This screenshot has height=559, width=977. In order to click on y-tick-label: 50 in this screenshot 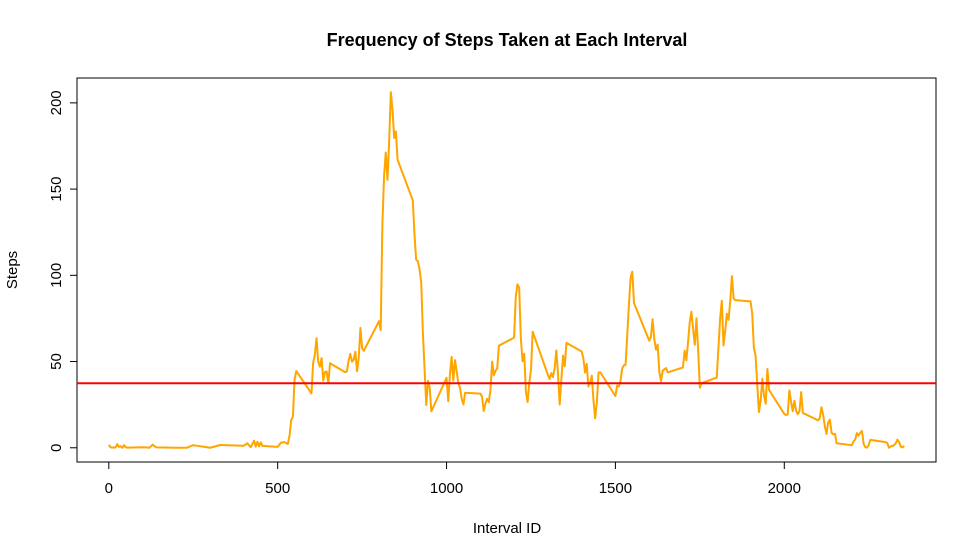, I will do `click(56, 361)`.